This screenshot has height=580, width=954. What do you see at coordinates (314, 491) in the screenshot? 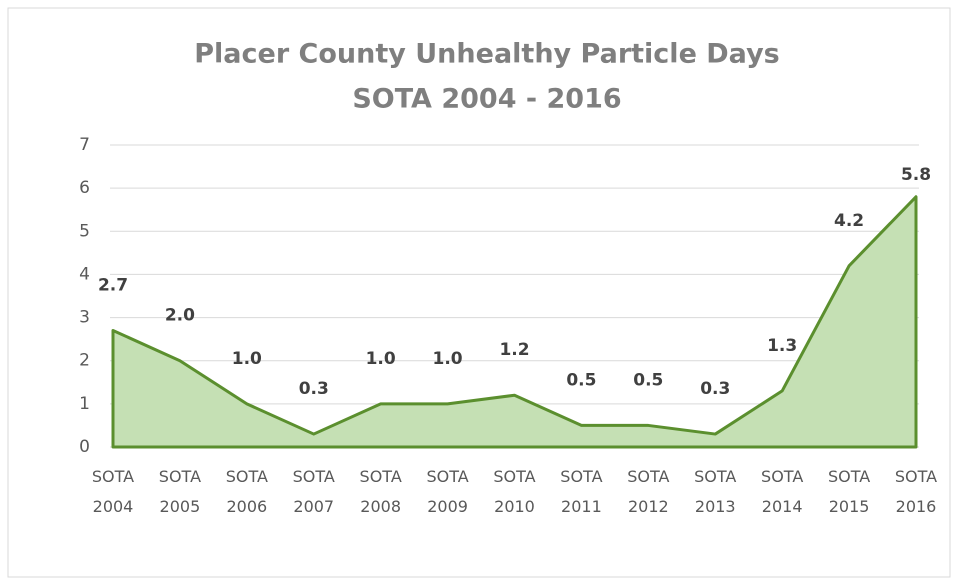
I see `x-tick-label: SOTA 2007` at bounding box center [314, 491].